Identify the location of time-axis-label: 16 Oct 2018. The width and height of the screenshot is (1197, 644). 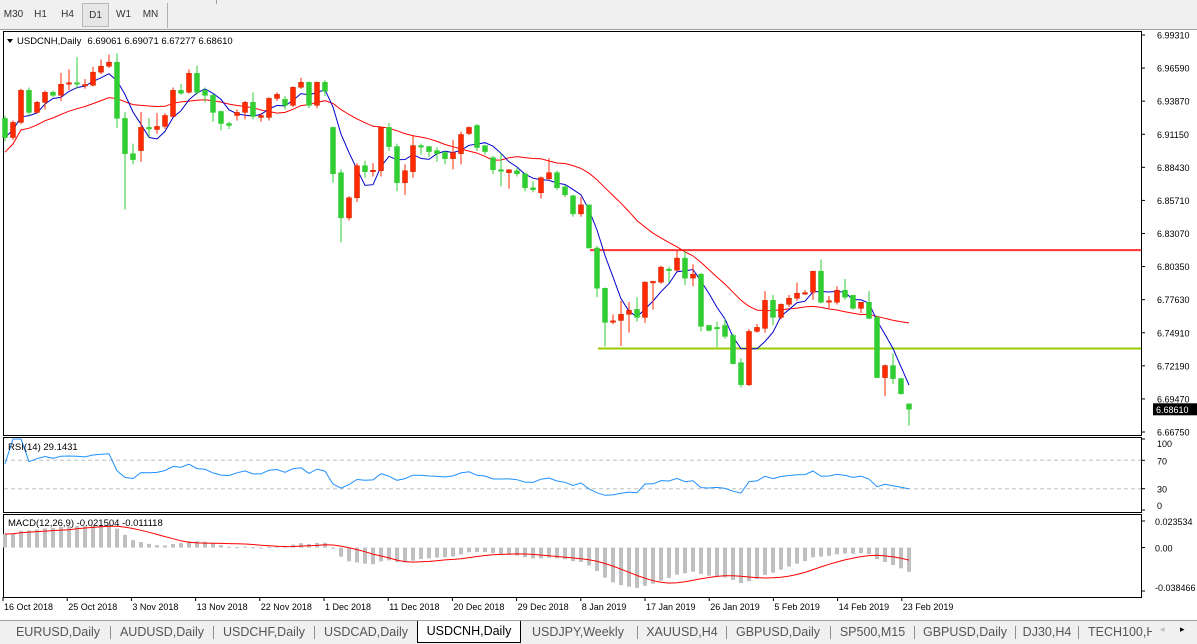
(28, 607).